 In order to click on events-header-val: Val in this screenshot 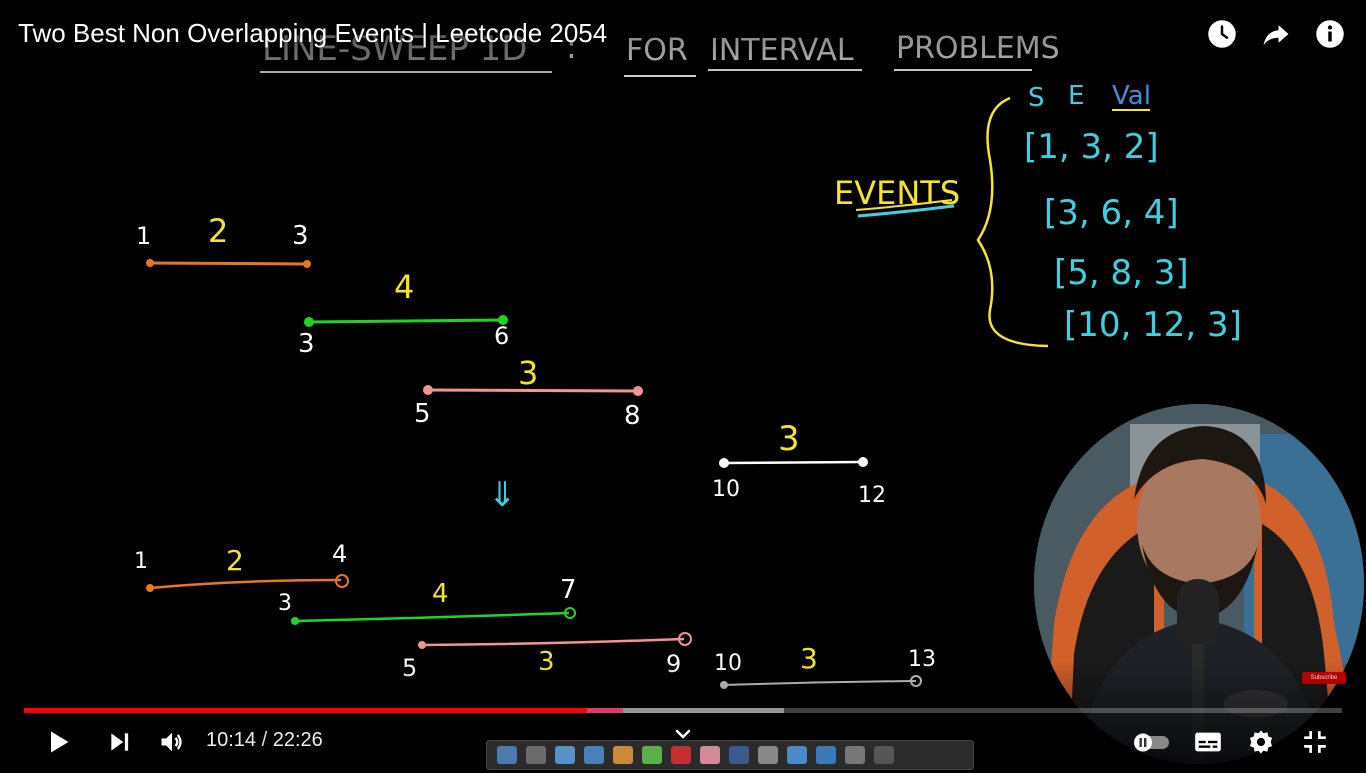, I will do `click(1131, 96)`.